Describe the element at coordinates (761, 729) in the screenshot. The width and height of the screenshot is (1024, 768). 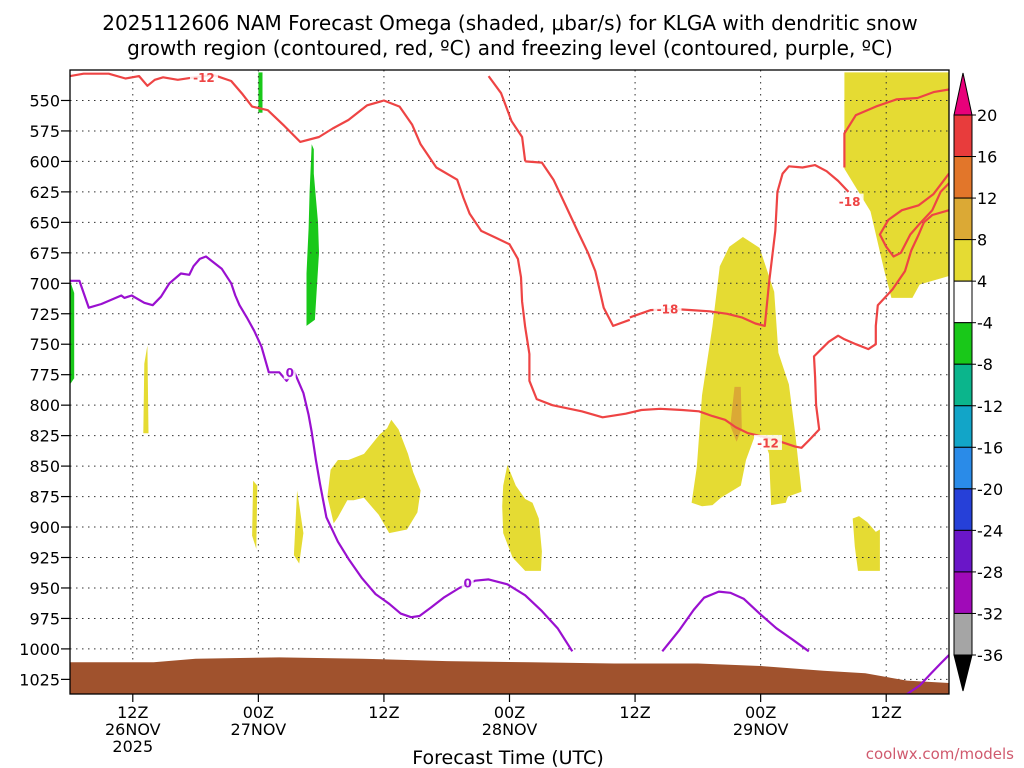
I see `x-tick-label-66-line2: 29NOV` at that location.